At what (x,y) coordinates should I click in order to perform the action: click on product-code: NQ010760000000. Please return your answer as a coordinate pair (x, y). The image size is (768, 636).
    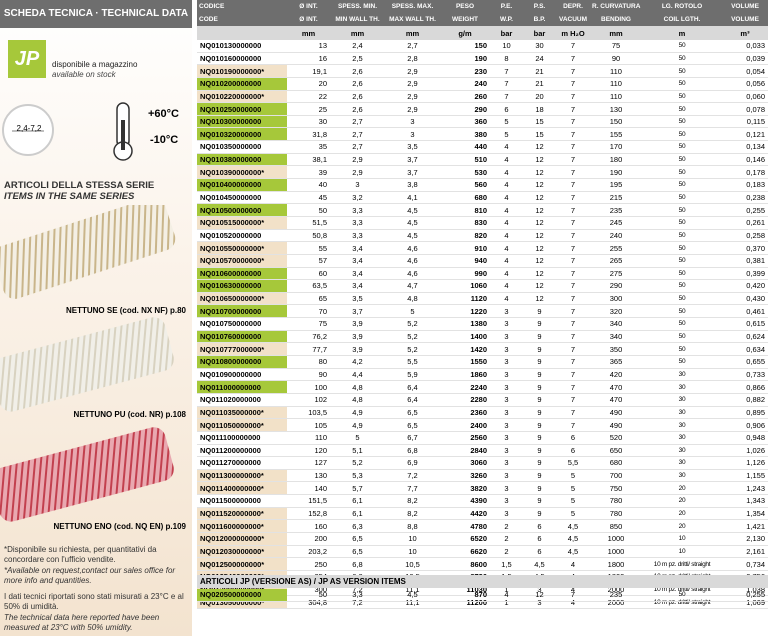
    Looking at the image, I should click on (242, 337).